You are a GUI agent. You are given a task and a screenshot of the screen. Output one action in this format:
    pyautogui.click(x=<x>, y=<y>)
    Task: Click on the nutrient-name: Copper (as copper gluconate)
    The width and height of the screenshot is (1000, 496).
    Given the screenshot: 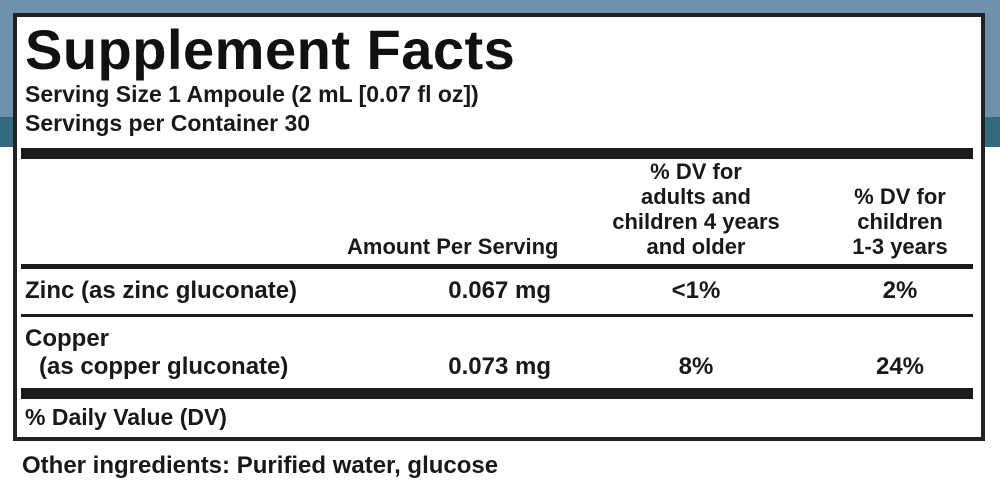 What is the action you would take?
    pyautogui.click(x=157, y=352)
    